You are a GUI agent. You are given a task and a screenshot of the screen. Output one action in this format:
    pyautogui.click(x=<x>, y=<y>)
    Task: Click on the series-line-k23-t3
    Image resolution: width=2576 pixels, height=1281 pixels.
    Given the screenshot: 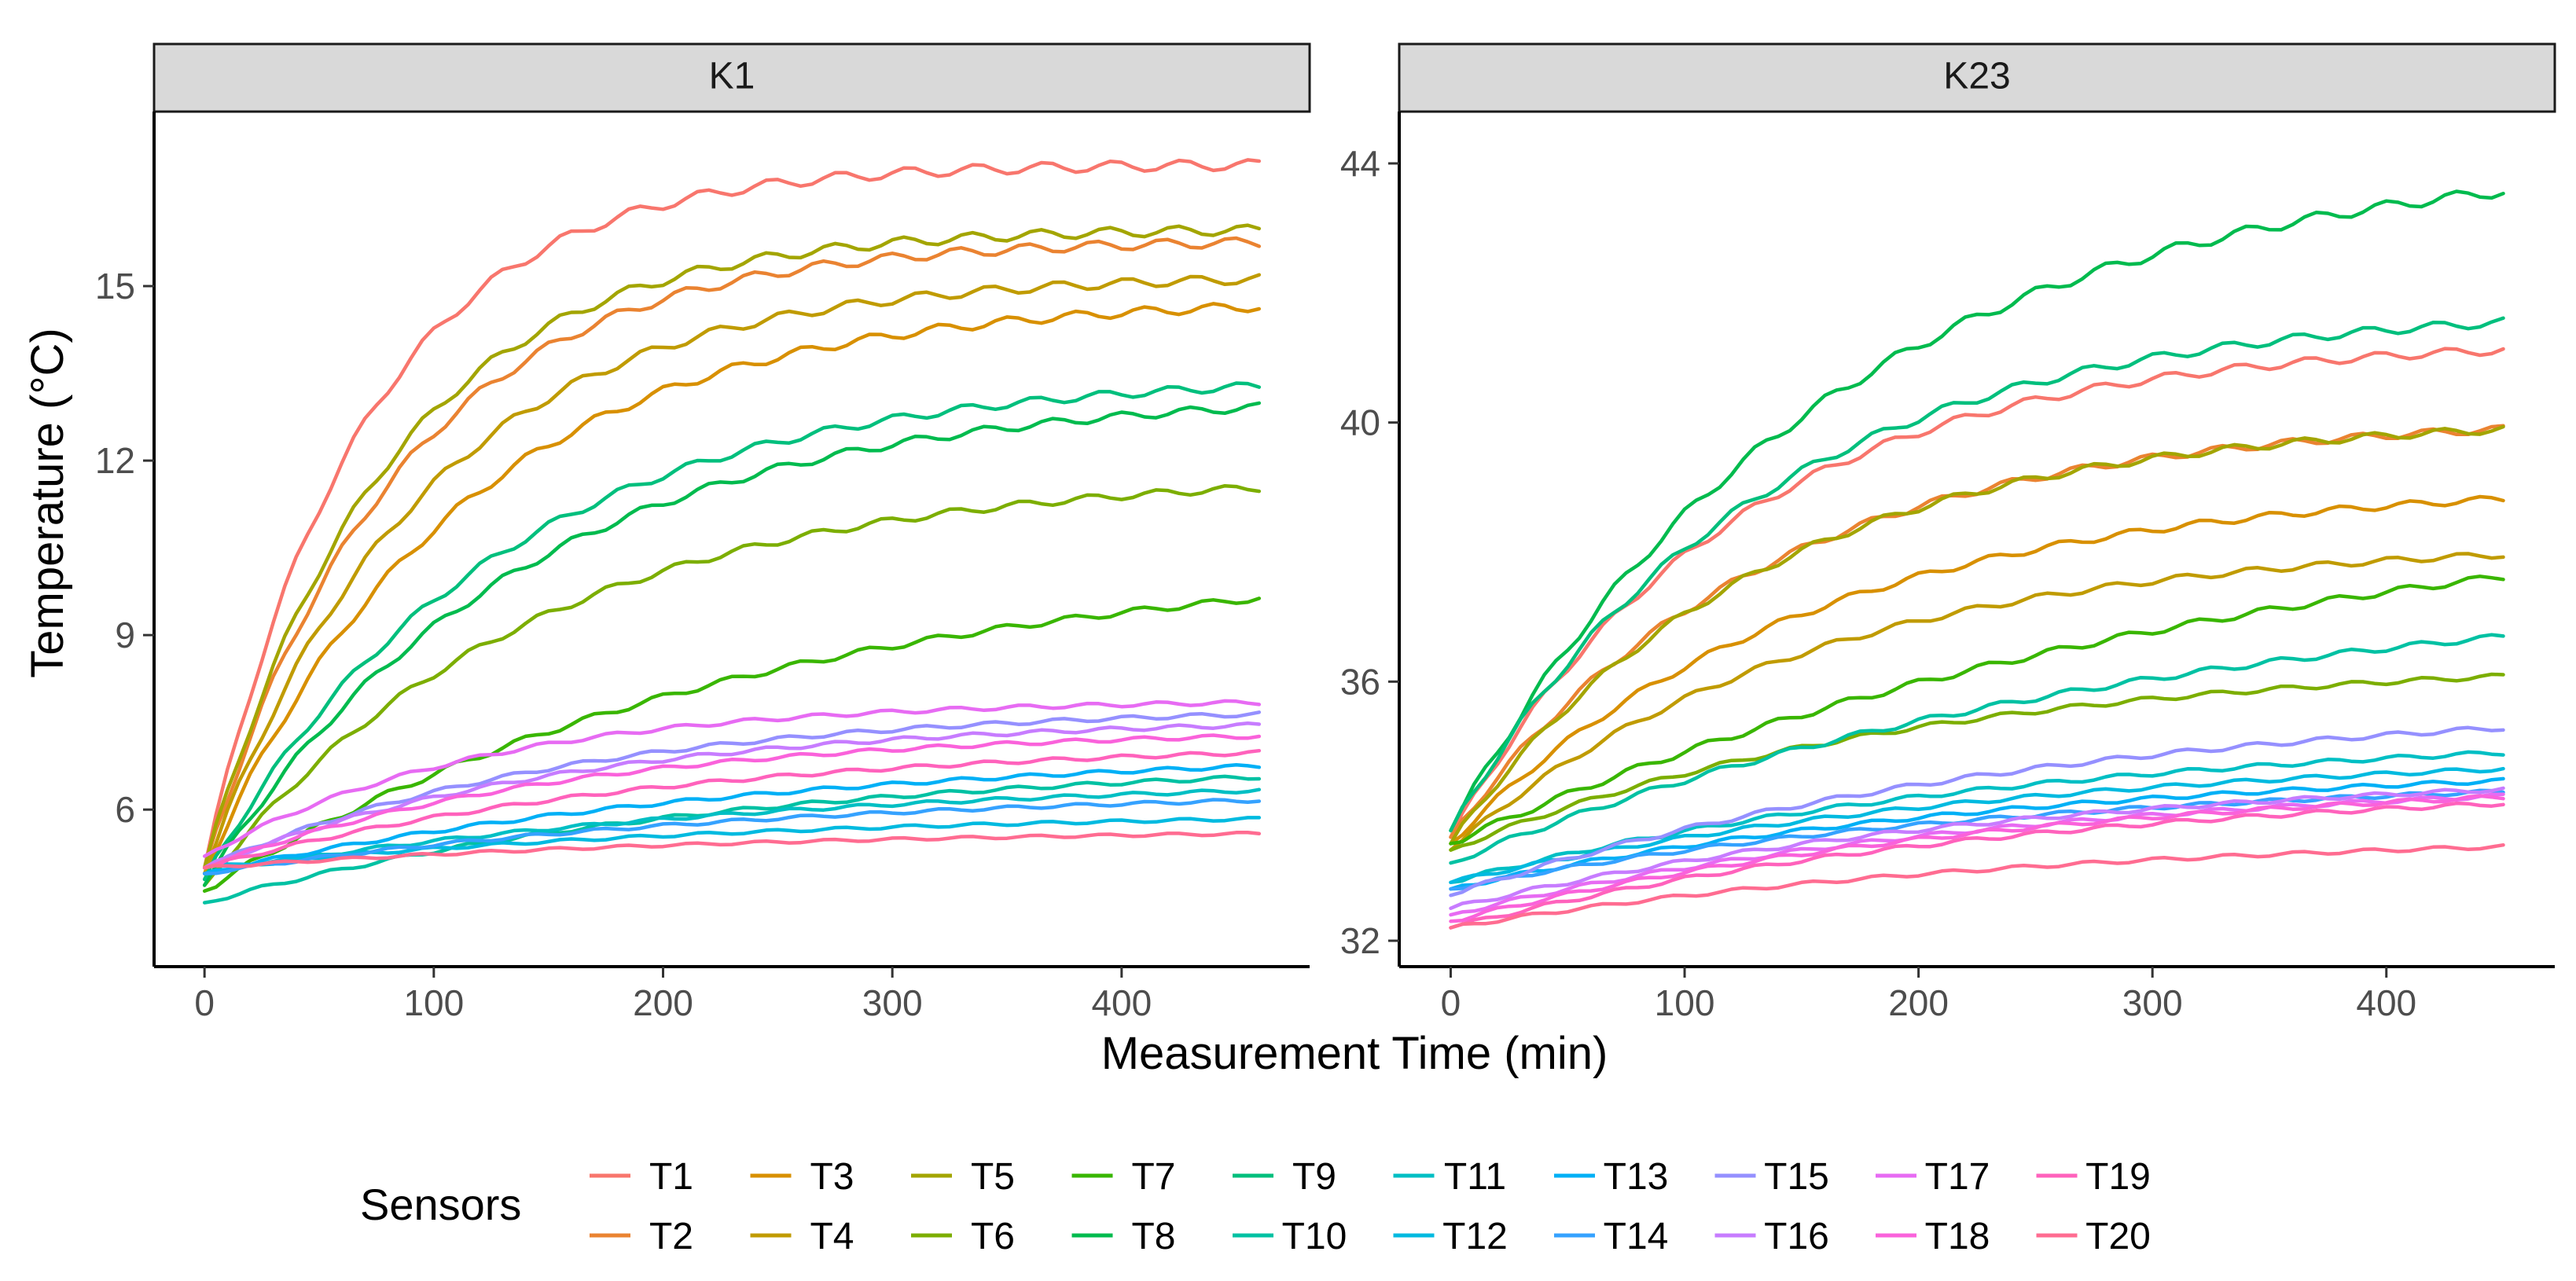 What is the action you would take?
    pyautogui.click(x=1977, y=670)
    